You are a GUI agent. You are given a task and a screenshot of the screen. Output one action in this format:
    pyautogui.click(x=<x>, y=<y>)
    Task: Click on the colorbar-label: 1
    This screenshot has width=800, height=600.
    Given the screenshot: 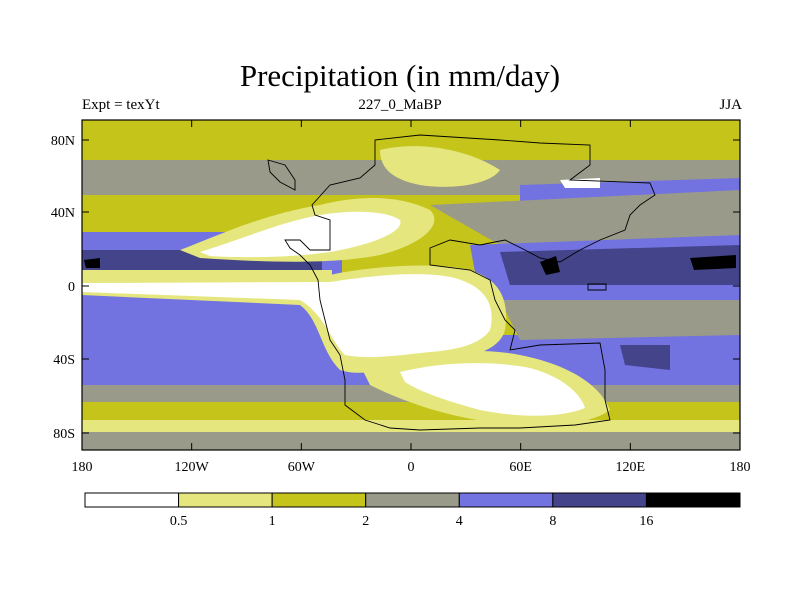 What is the action you would take?
    pyautogui.click(x=272, y=521)
    